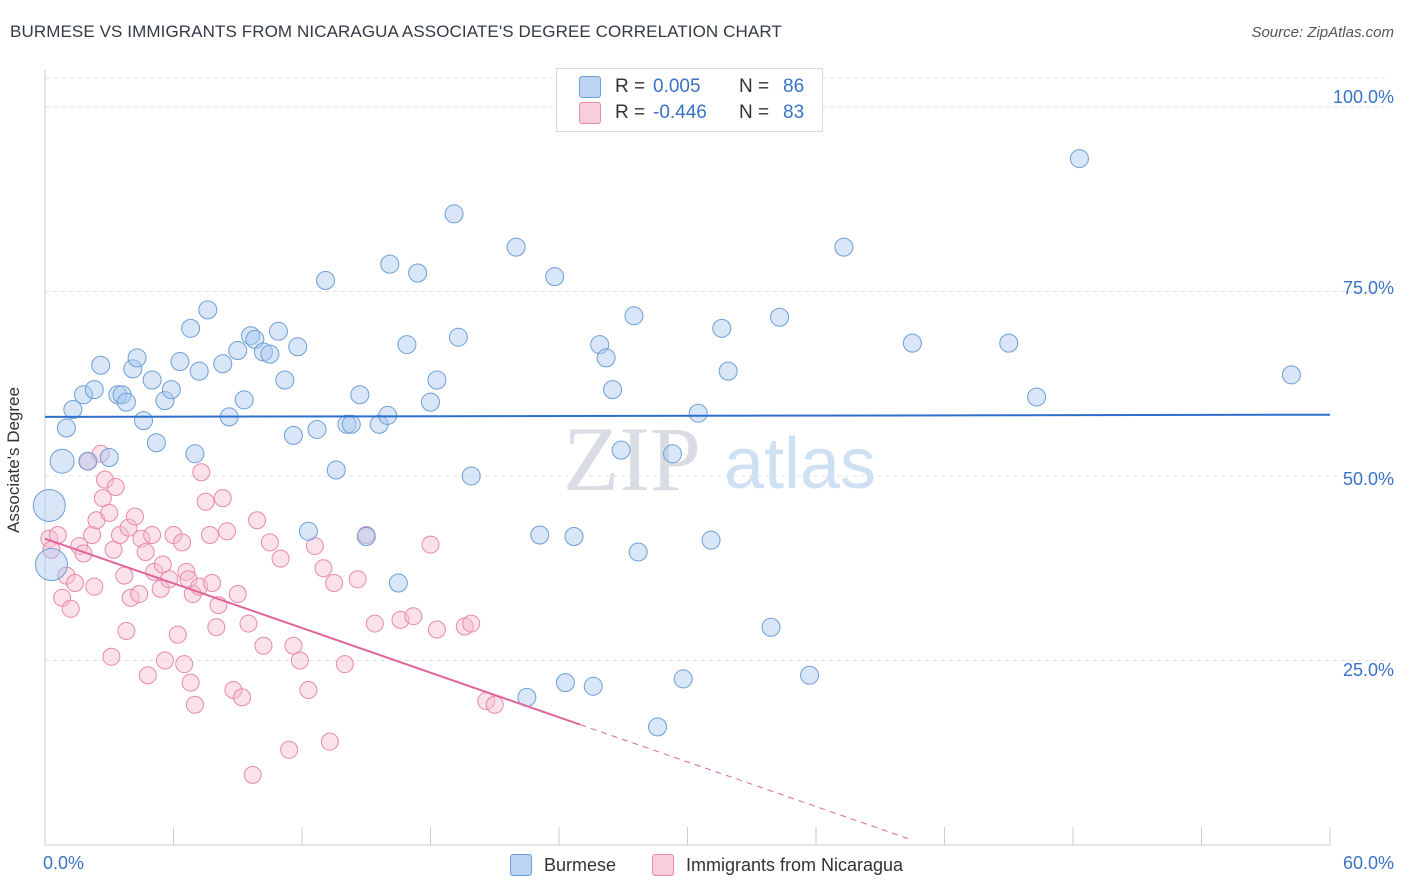 Image resolution: width=1406 pixels, height=892 pixels. I want to click on watermark-zip: ZIP, so click(632, 459).